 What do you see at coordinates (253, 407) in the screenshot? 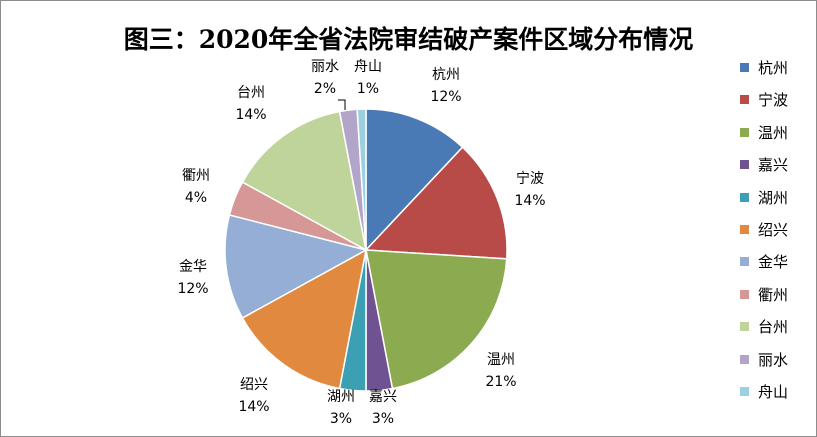
I see `data-label-value-5: 14%` at bounding box center [253, 407].